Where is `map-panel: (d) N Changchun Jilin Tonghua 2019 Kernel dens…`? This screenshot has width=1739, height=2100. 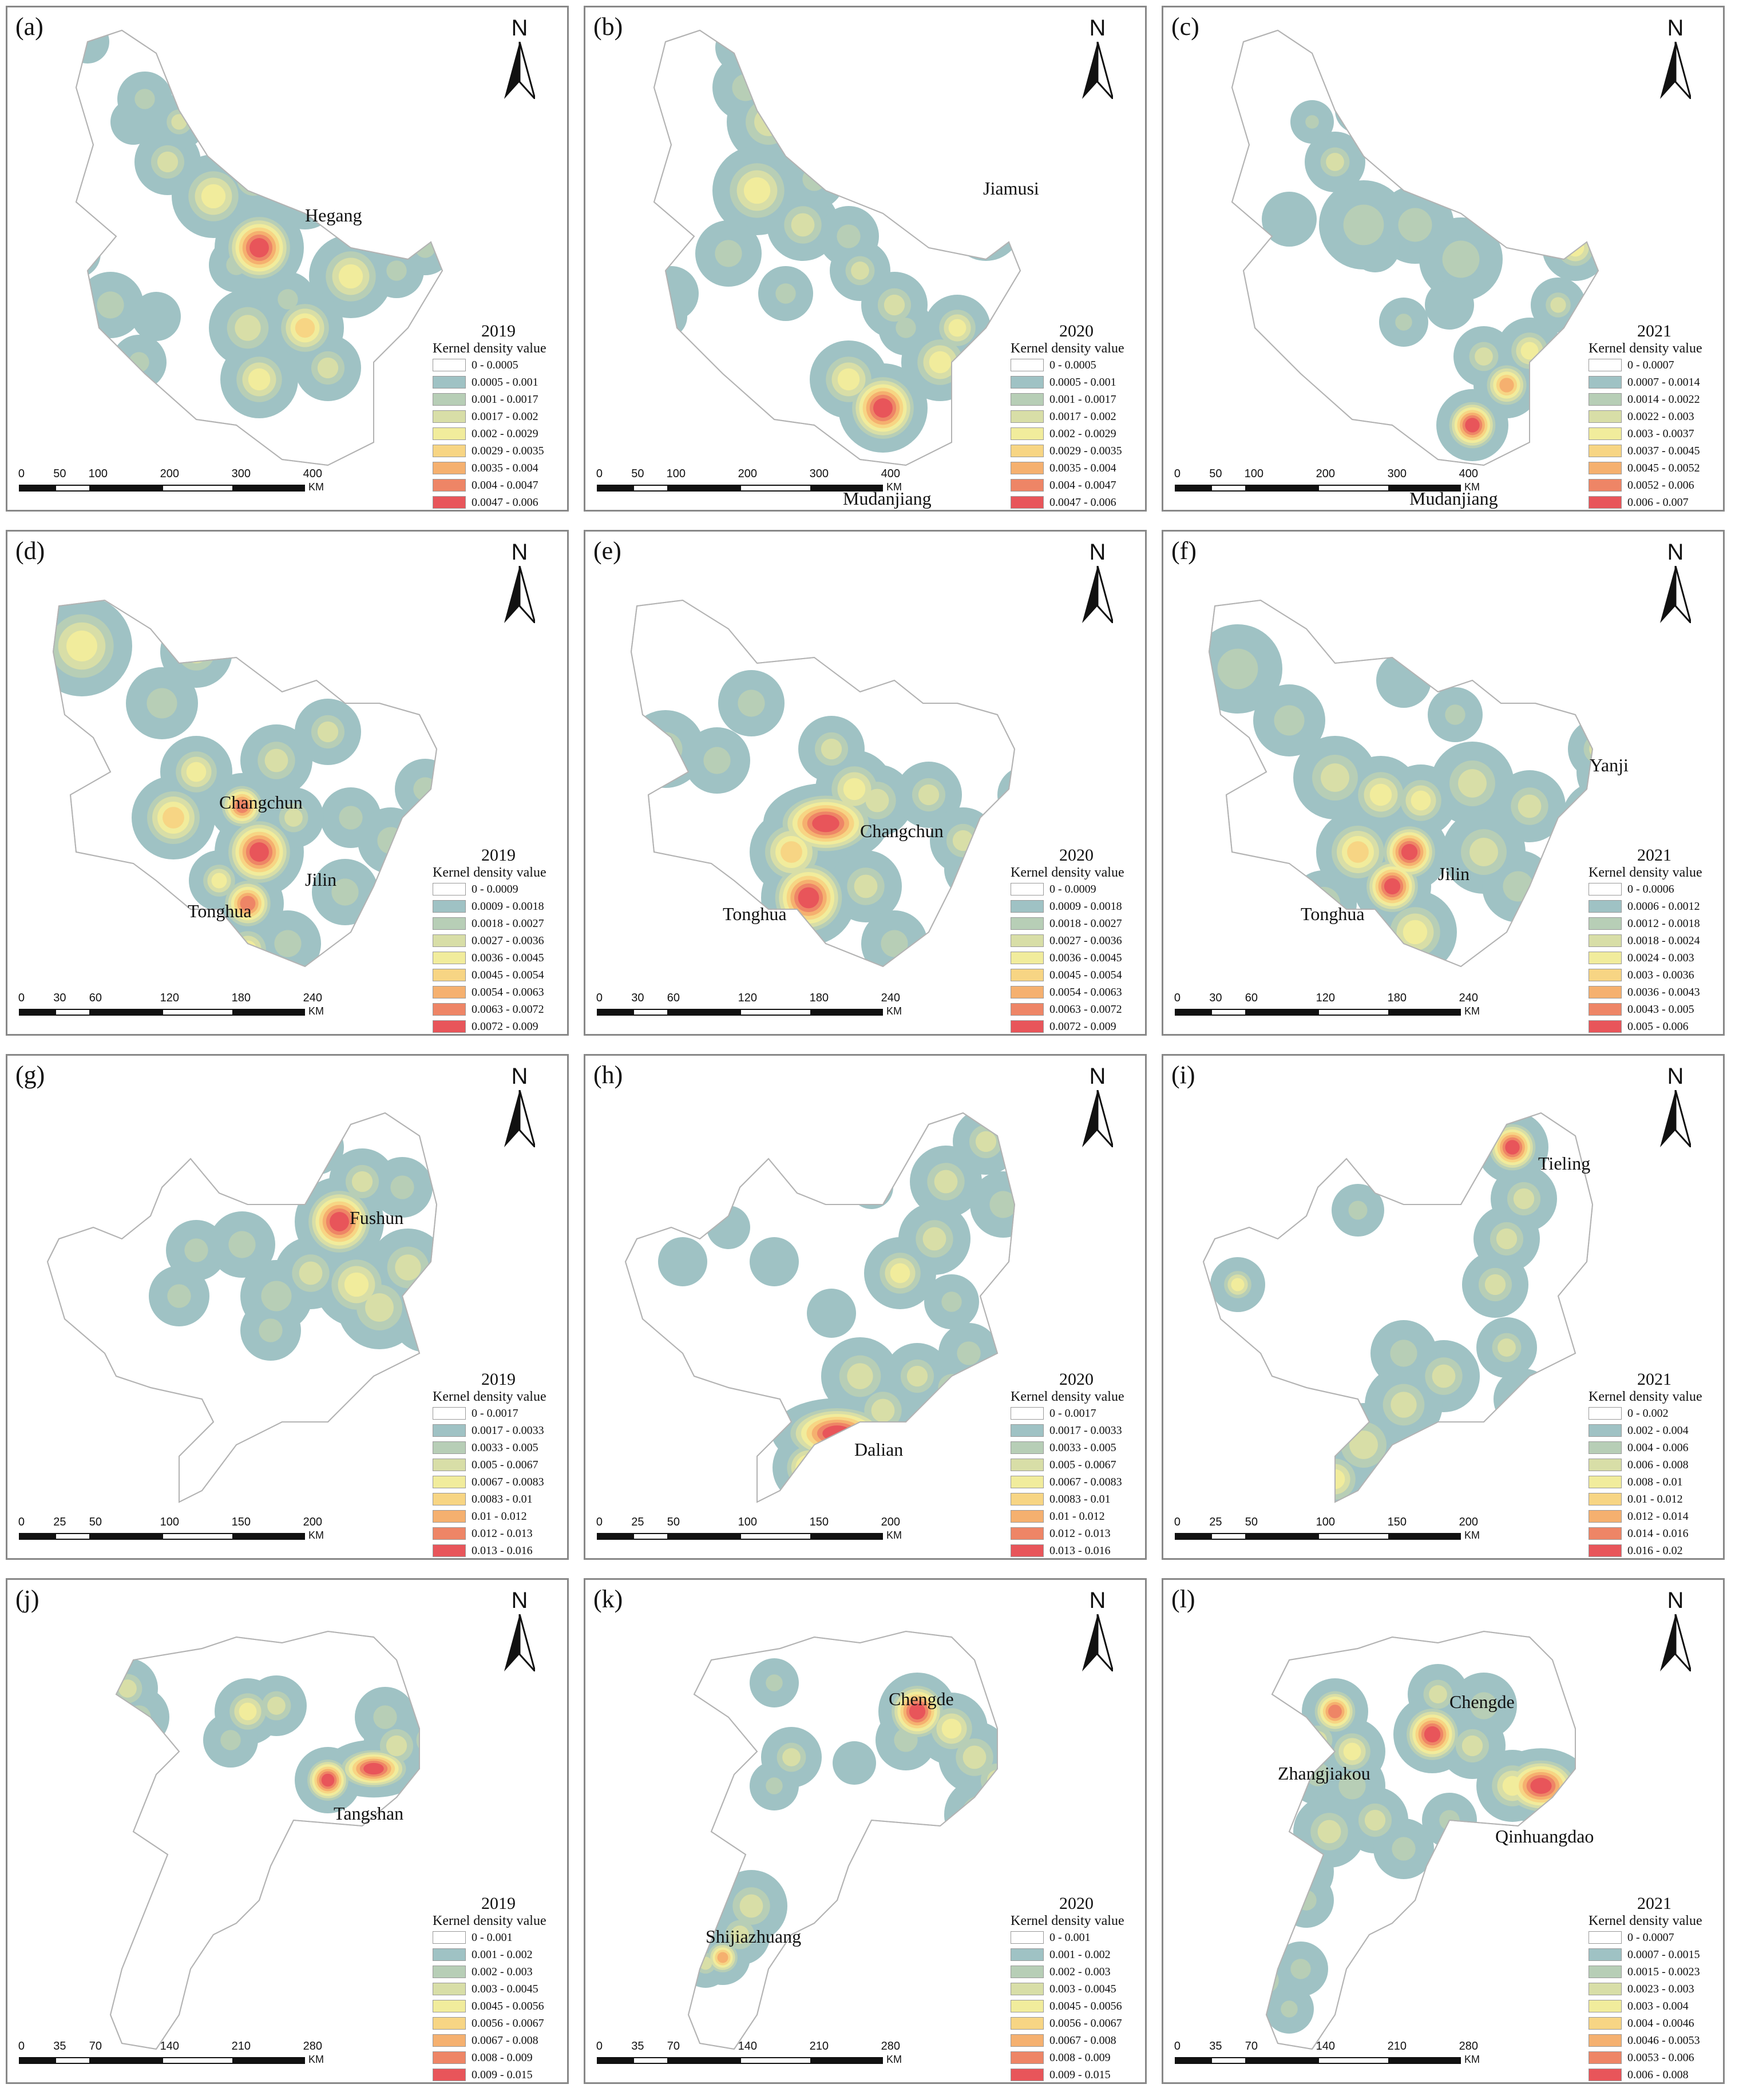 map-panel: (d) N Changchun Jilin Tonghua 2019 Kernel dens… is located at coordinates (287, 783).